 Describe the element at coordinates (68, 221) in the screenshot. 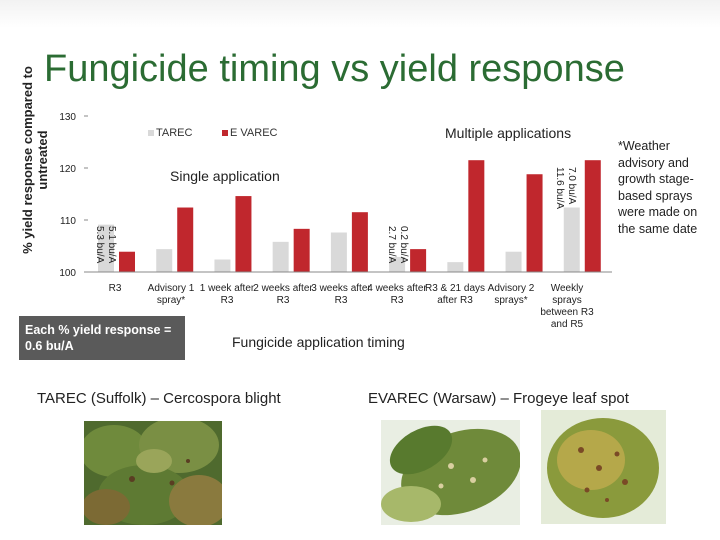

I see `y-tick-label: 110` at that location.